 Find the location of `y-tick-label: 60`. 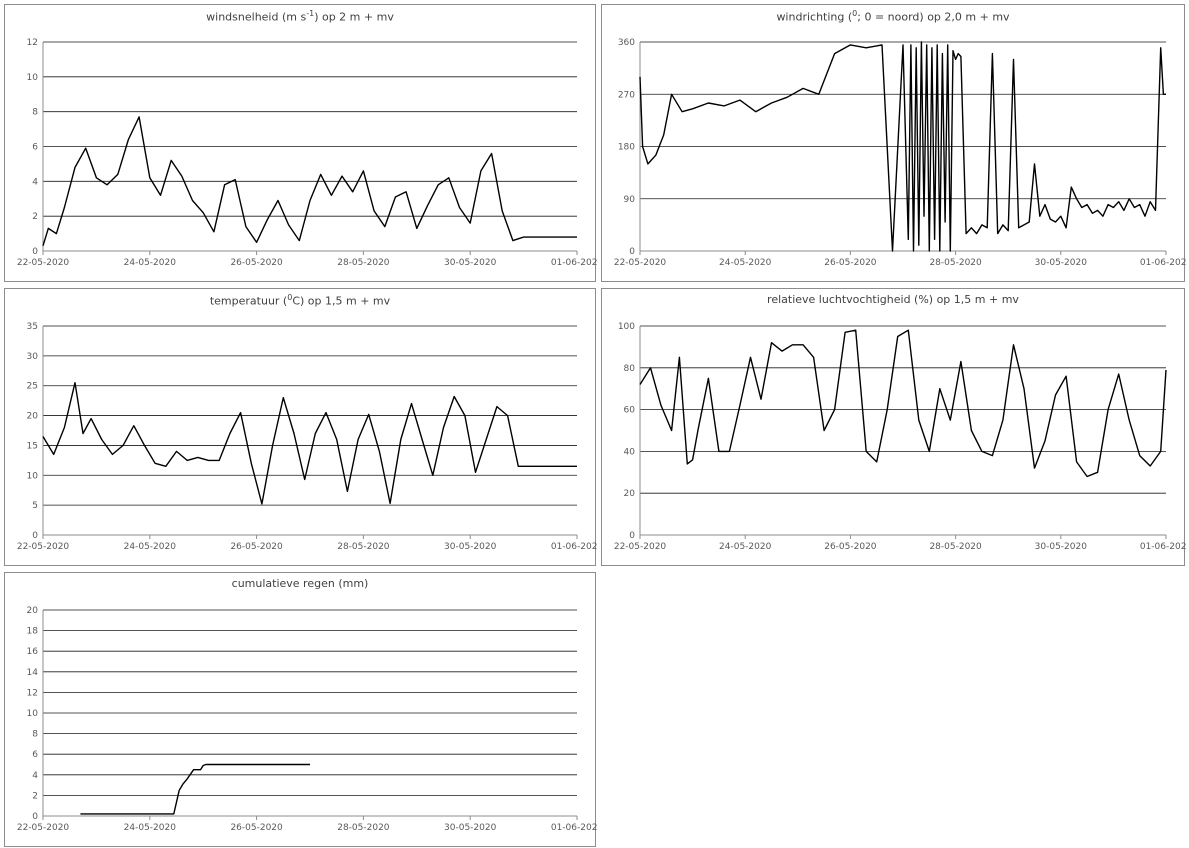

y-tick-label: 60 is located at coordinates (630, 411).